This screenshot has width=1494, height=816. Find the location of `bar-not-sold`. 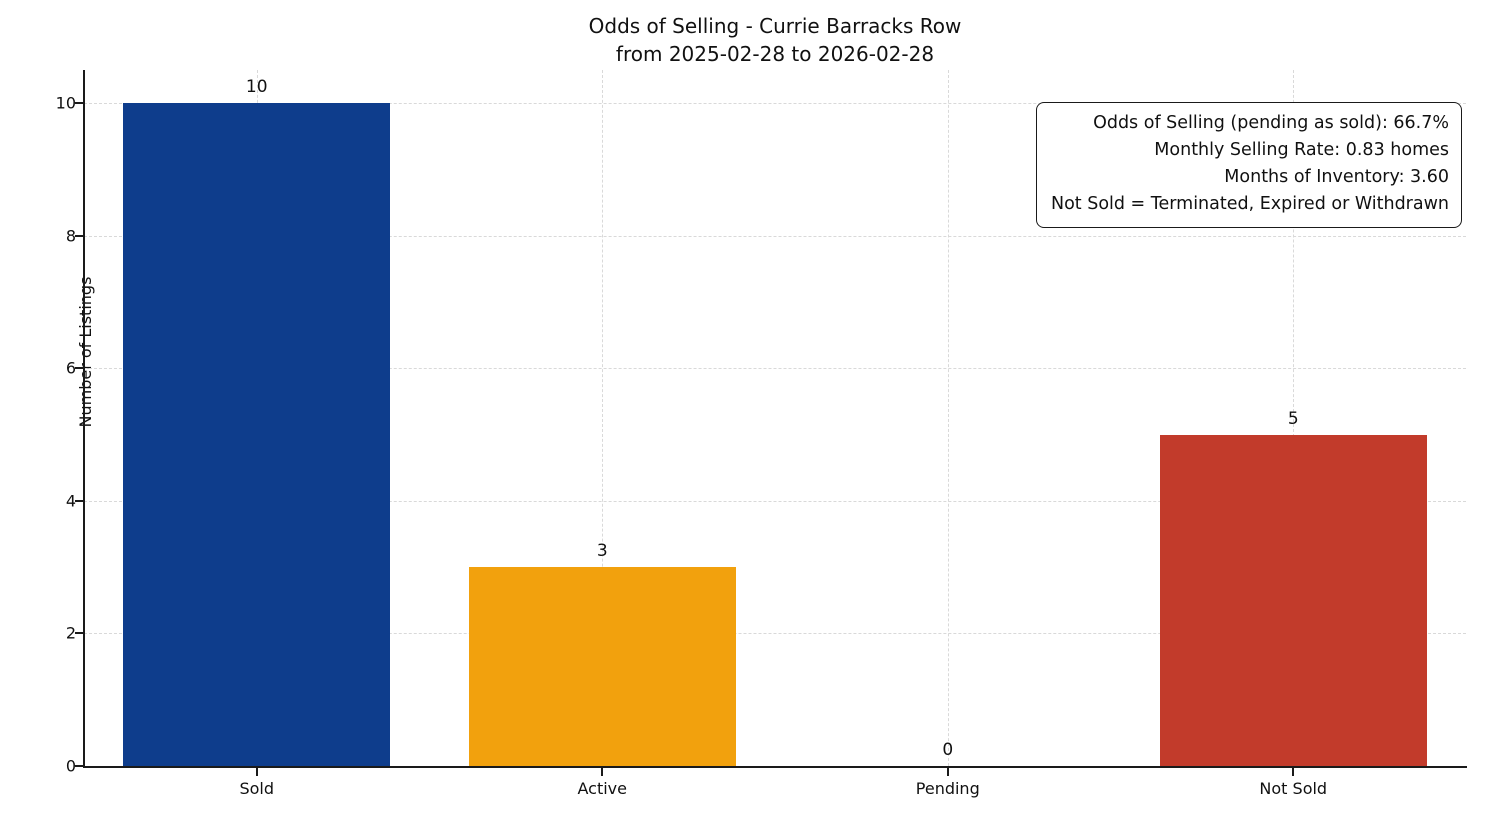

bar-not-sold is located at coordinates (1293, 600).